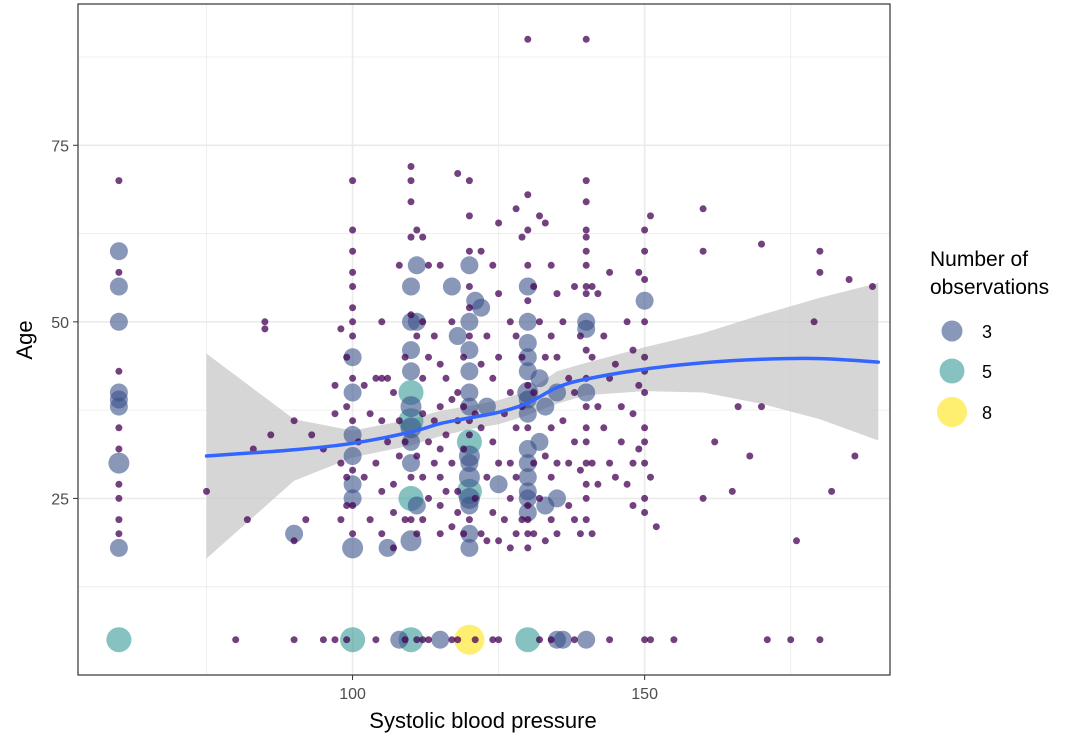  What do you see at coordinates (644, 694) in the screenshot?
I see `x-tick-label: 150` at bounding box center [644, 694].